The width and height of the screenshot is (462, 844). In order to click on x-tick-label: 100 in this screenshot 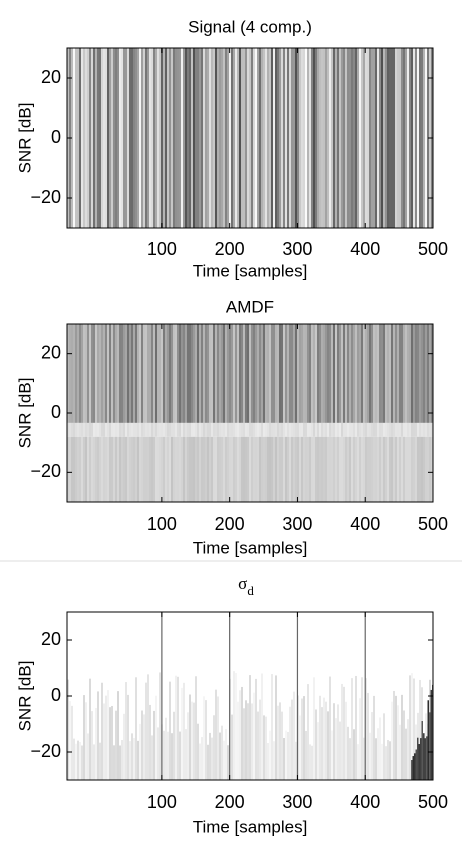, I will do `click(162, 249)`.